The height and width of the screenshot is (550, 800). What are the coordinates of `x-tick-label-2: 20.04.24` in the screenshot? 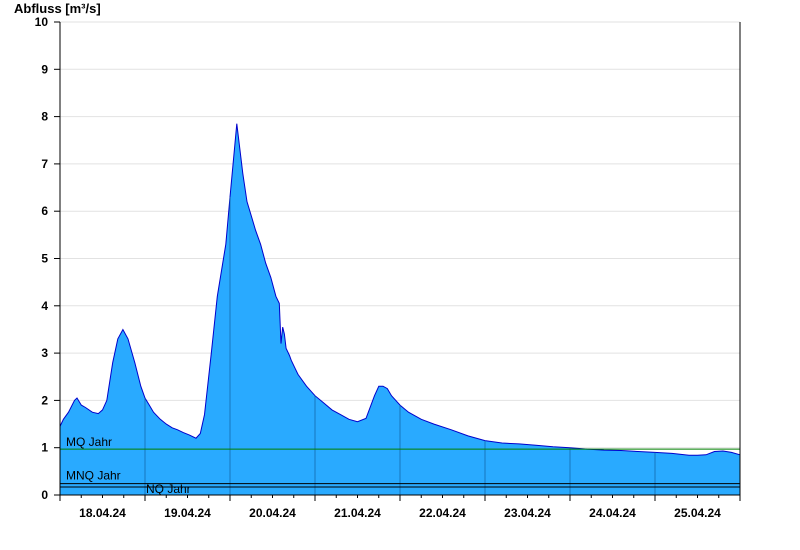 It's located at (272, 513).